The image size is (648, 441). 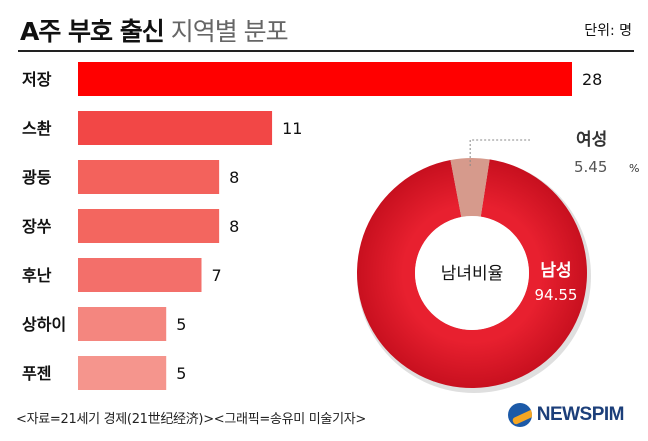 I want to click on female-label: 여성, so click(x=591, y=140).